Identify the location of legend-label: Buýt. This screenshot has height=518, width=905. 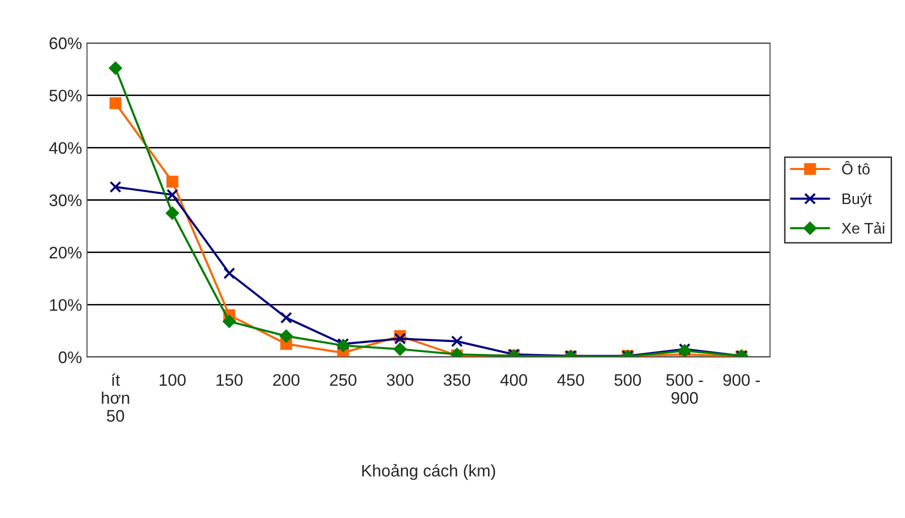
(857, 200).